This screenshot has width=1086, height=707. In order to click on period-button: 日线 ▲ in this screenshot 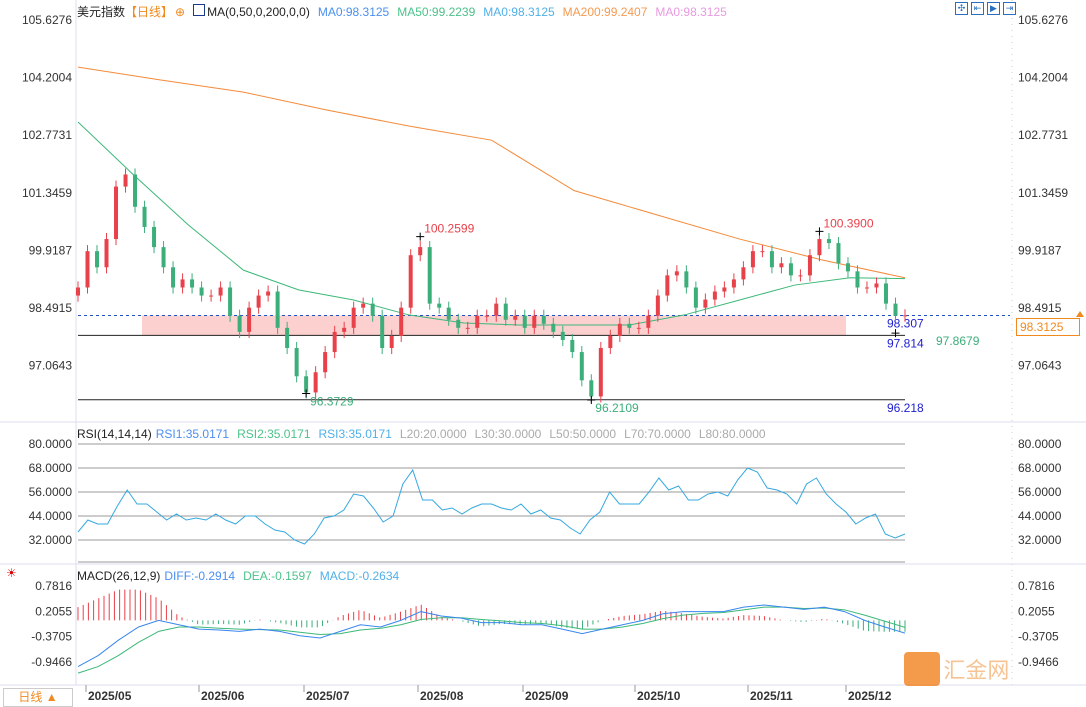, I will do `click(38, 697)`.